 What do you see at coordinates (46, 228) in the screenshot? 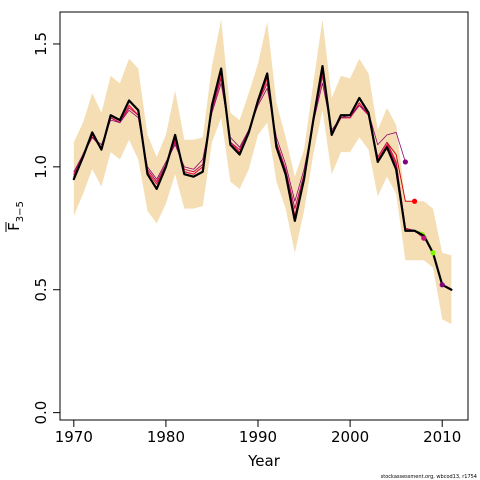
I see `y-axis: 0.0 0.5 1.0 1.5` at bounding box center [46, 228].